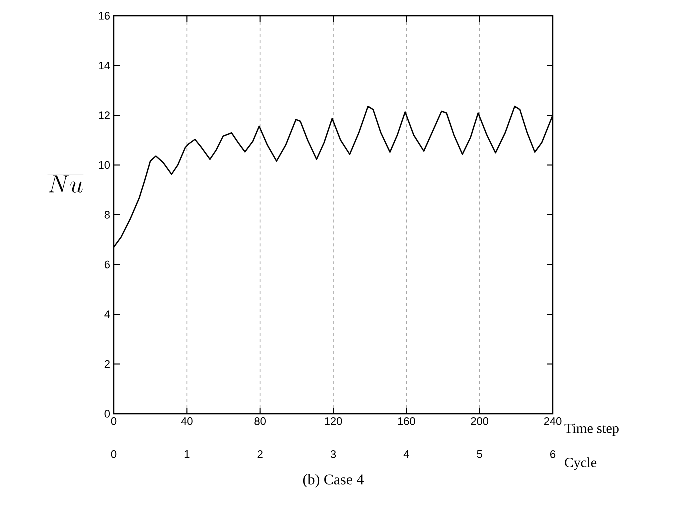 The width and height of the screenshot is (675, 507). Describe the element at coordinates (107, 414) in the screenshot. I see `y-tick-label: 0` at that location.